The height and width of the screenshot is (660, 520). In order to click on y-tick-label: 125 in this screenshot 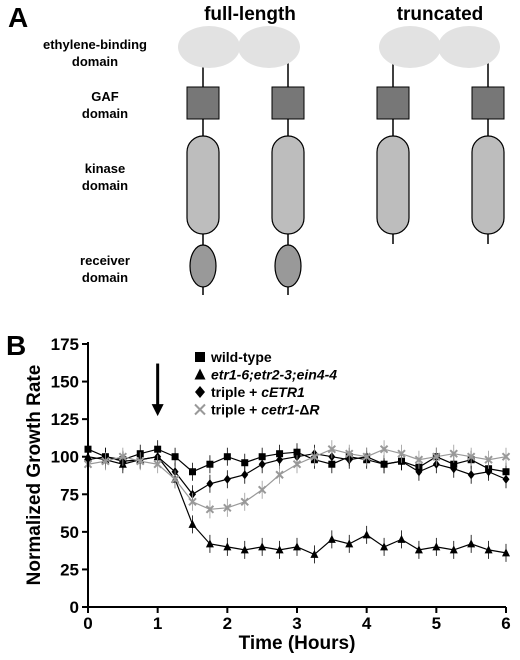, I will do `click(65, 419)`.